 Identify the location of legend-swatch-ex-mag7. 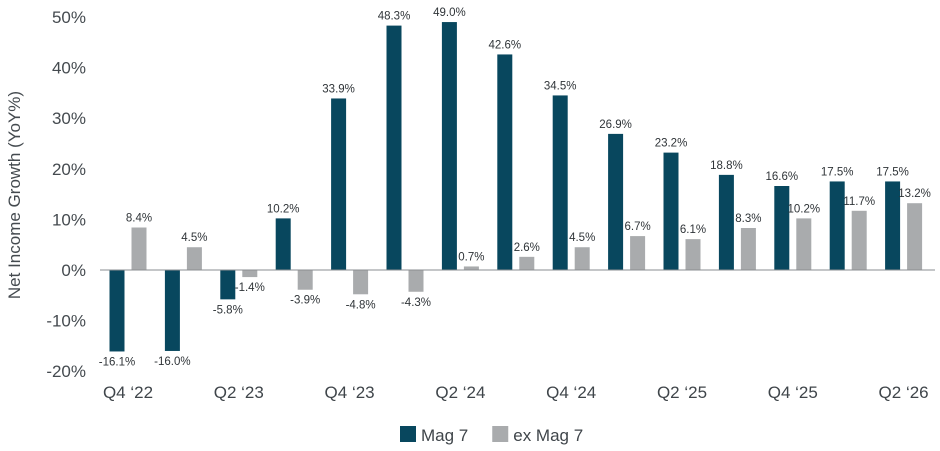
(500, 434).